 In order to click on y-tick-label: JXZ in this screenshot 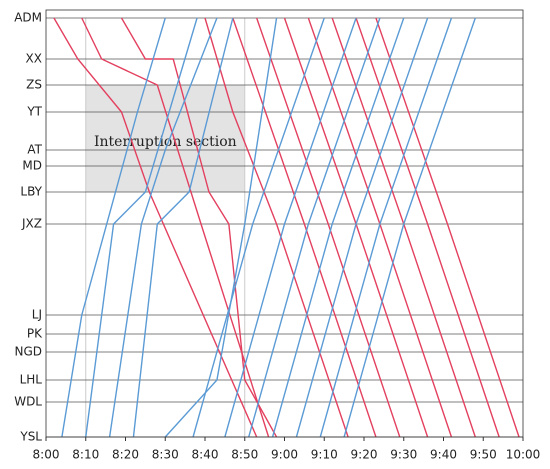, I will do `click(31, 224)`.